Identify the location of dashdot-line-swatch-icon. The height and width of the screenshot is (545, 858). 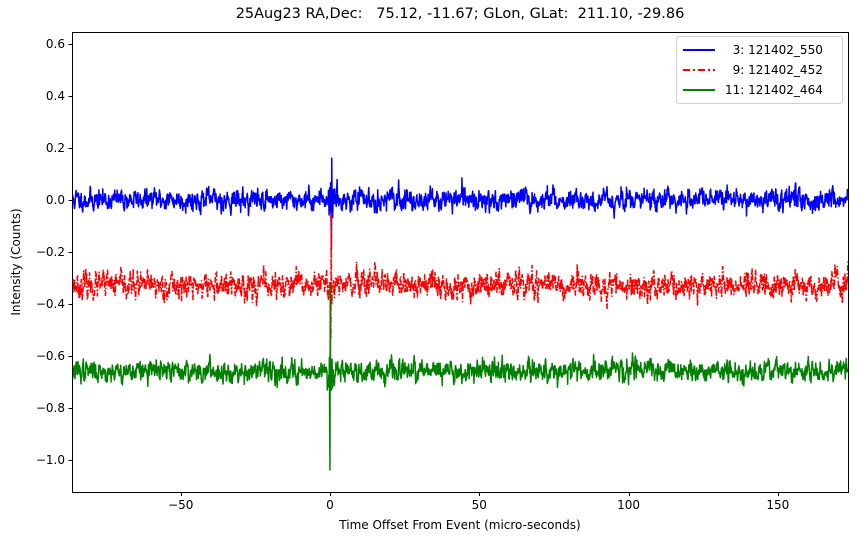
(699, 70).